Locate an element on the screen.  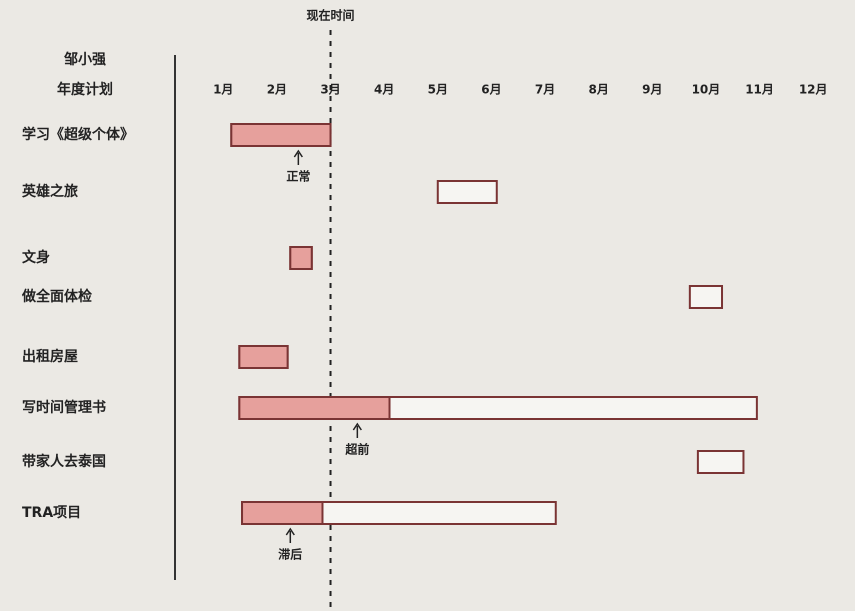
task-label: 带家人去泰国 is located at coordinates (64, 461).